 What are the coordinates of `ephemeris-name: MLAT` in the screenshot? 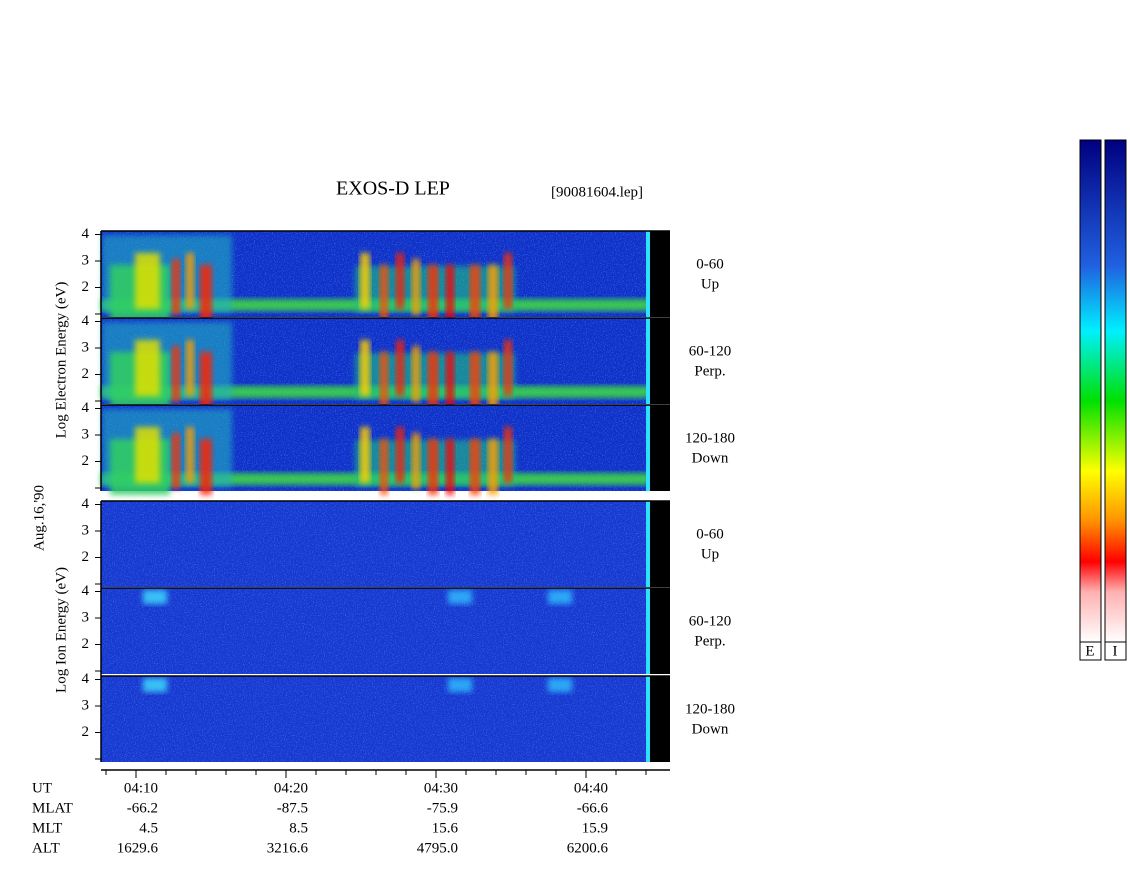 It's located at (52, 808).